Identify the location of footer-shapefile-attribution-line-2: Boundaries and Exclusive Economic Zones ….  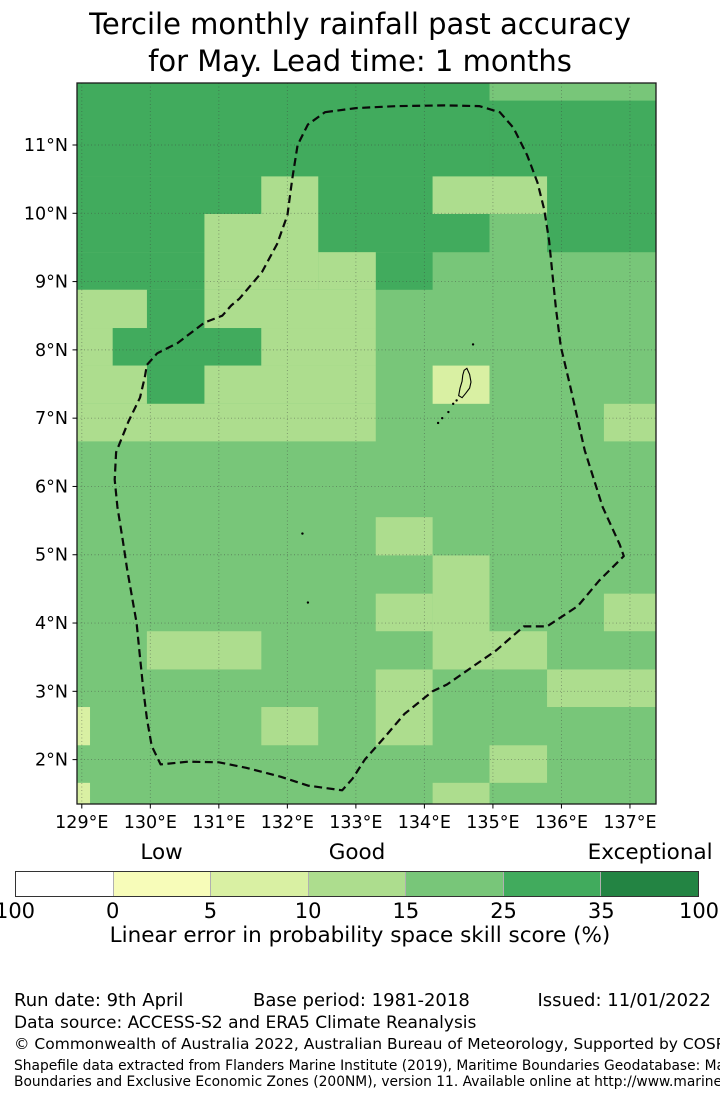
(367, 1082).